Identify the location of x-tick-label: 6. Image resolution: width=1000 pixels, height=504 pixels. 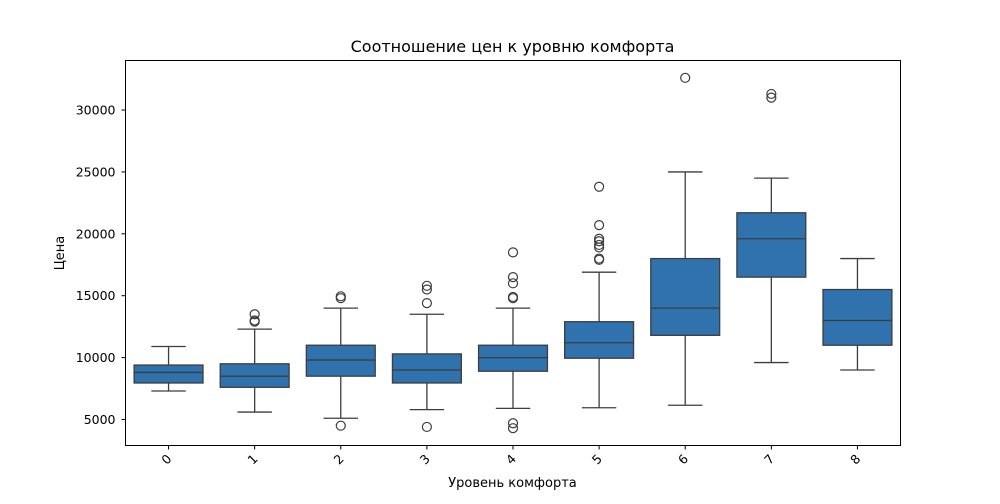
(683, 459).